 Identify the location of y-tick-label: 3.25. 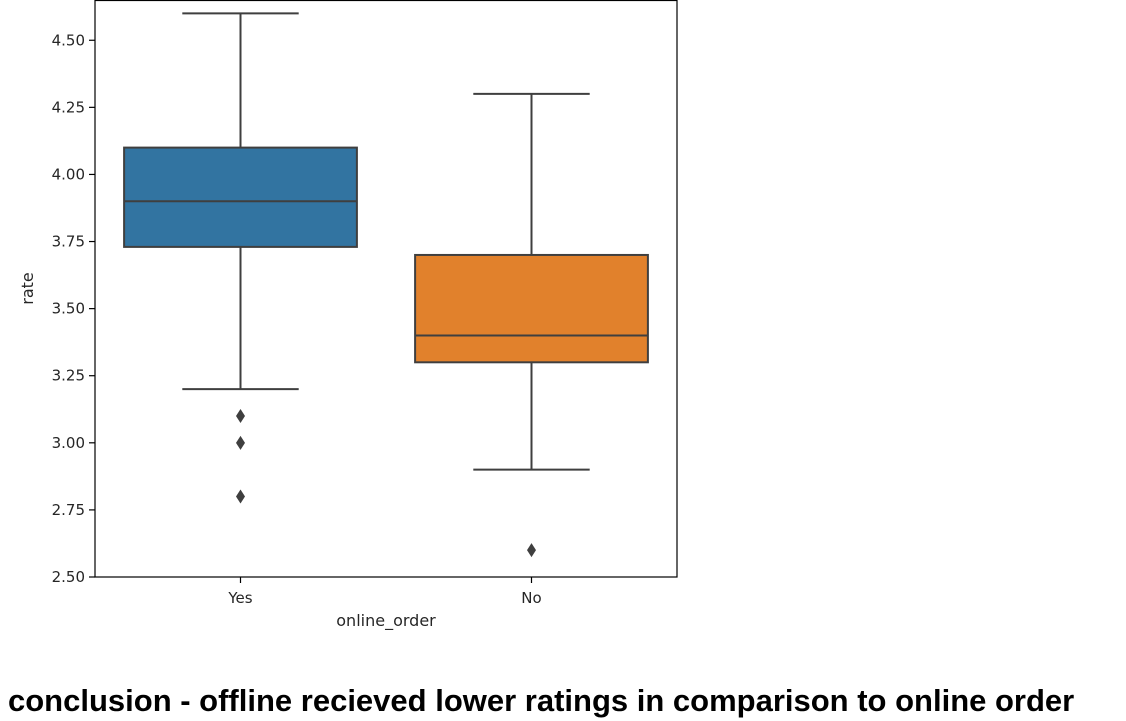
(68, 376).